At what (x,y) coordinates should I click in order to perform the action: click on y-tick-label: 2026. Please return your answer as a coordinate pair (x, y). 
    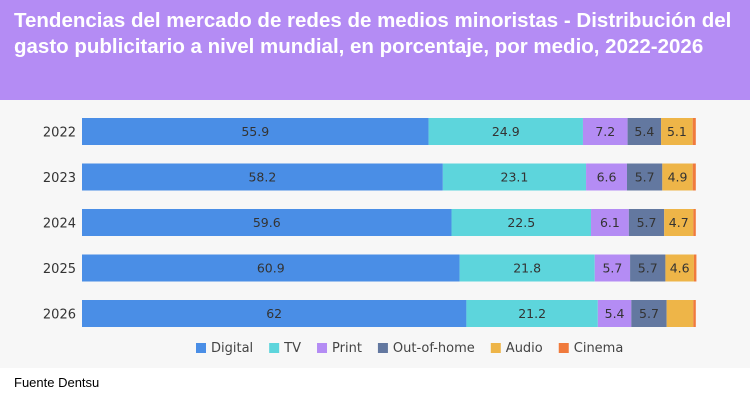
    Looking at the image, I should click on (59, 315).